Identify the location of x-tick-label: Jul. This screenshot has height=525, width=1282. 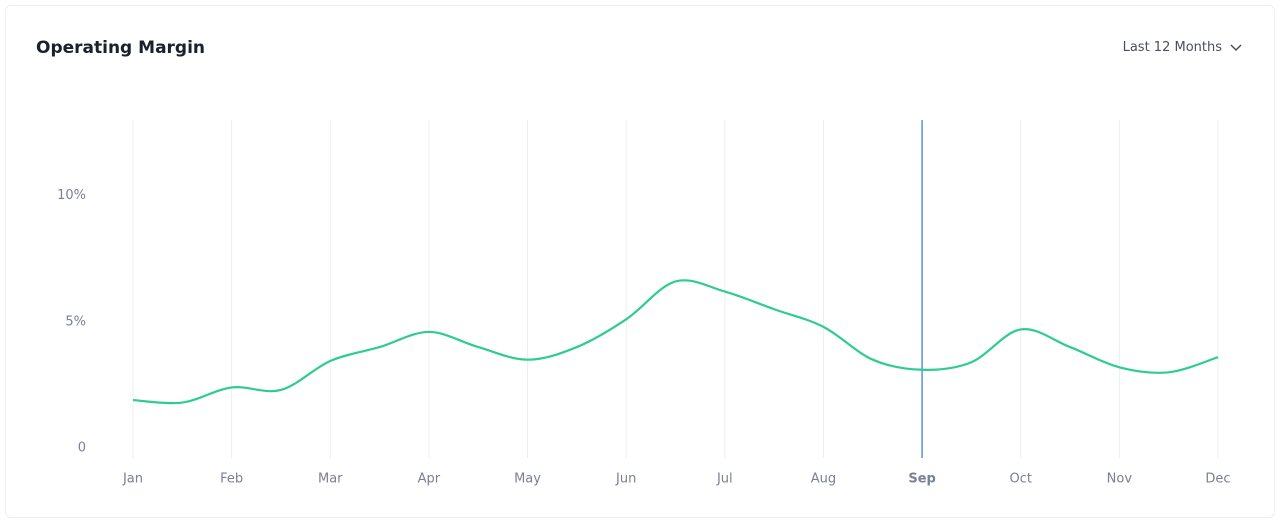
(724, 479).